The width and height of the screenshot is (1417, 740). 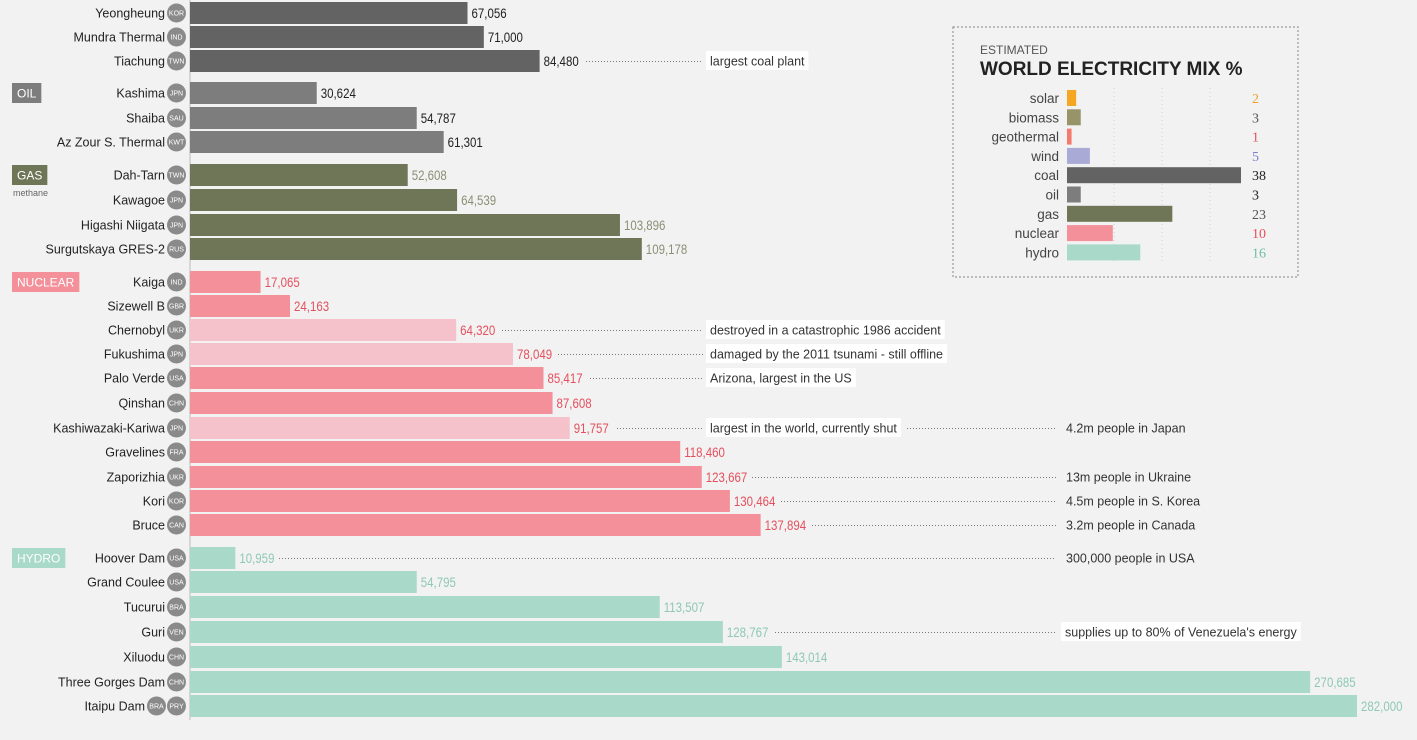 I want to click on value-label: 71,000, so click(x=505, y=37).